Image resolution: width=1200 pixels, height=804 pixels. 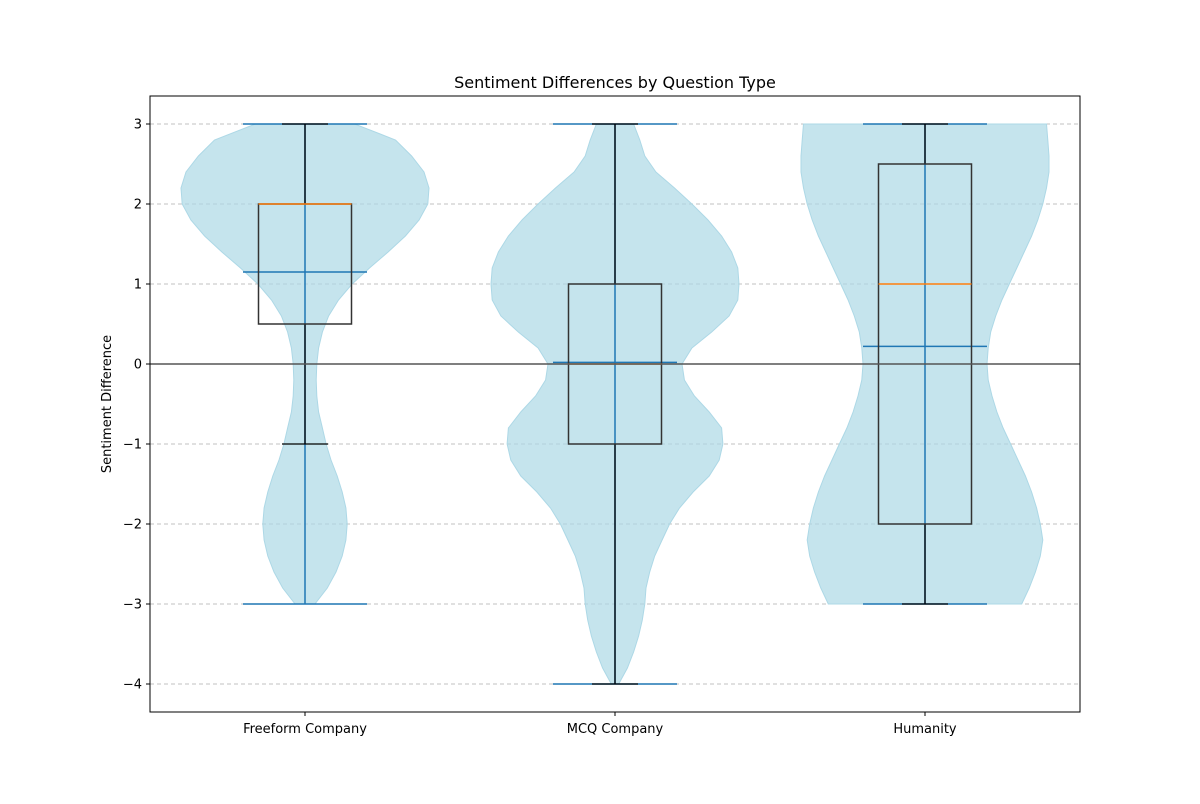 I want to click on chart-title: Sentiment Differences by Question Type, so click(x=615, y=82).